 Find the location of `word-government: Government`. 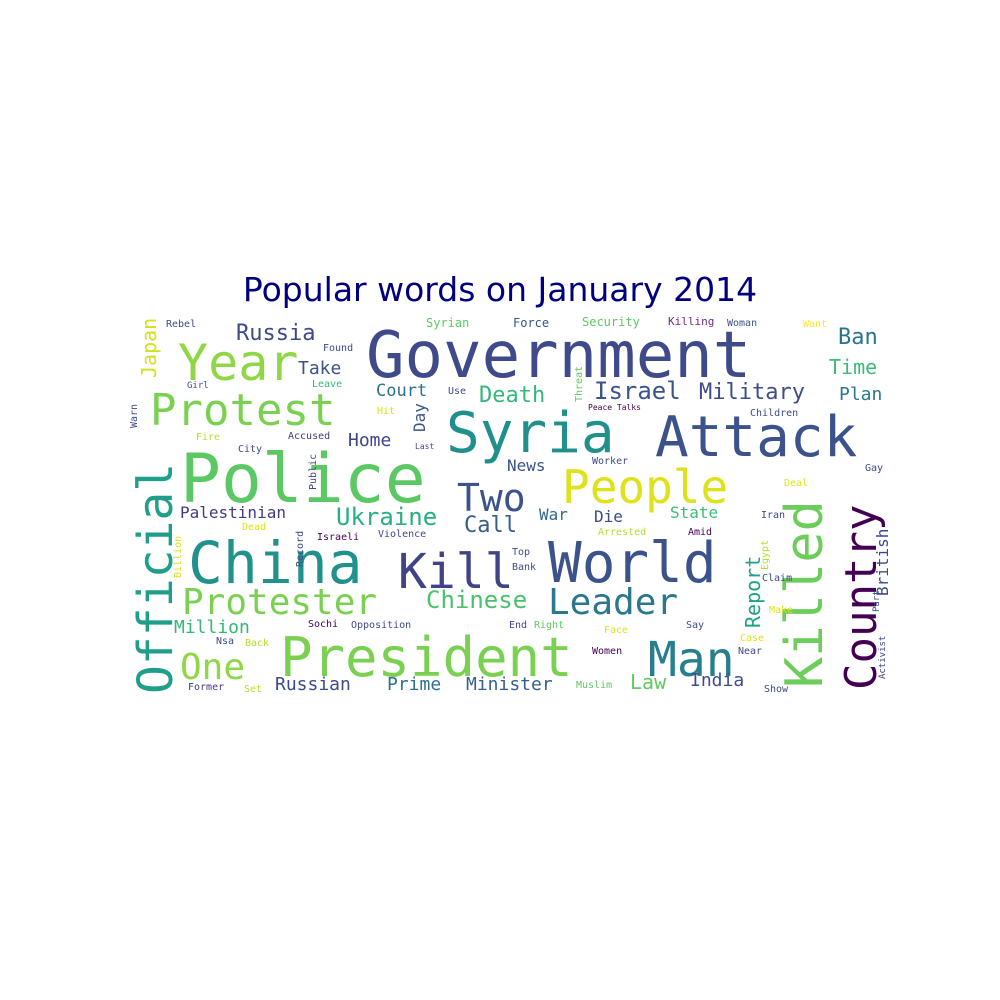

word-government: Government is located at coordinates (558, 356).